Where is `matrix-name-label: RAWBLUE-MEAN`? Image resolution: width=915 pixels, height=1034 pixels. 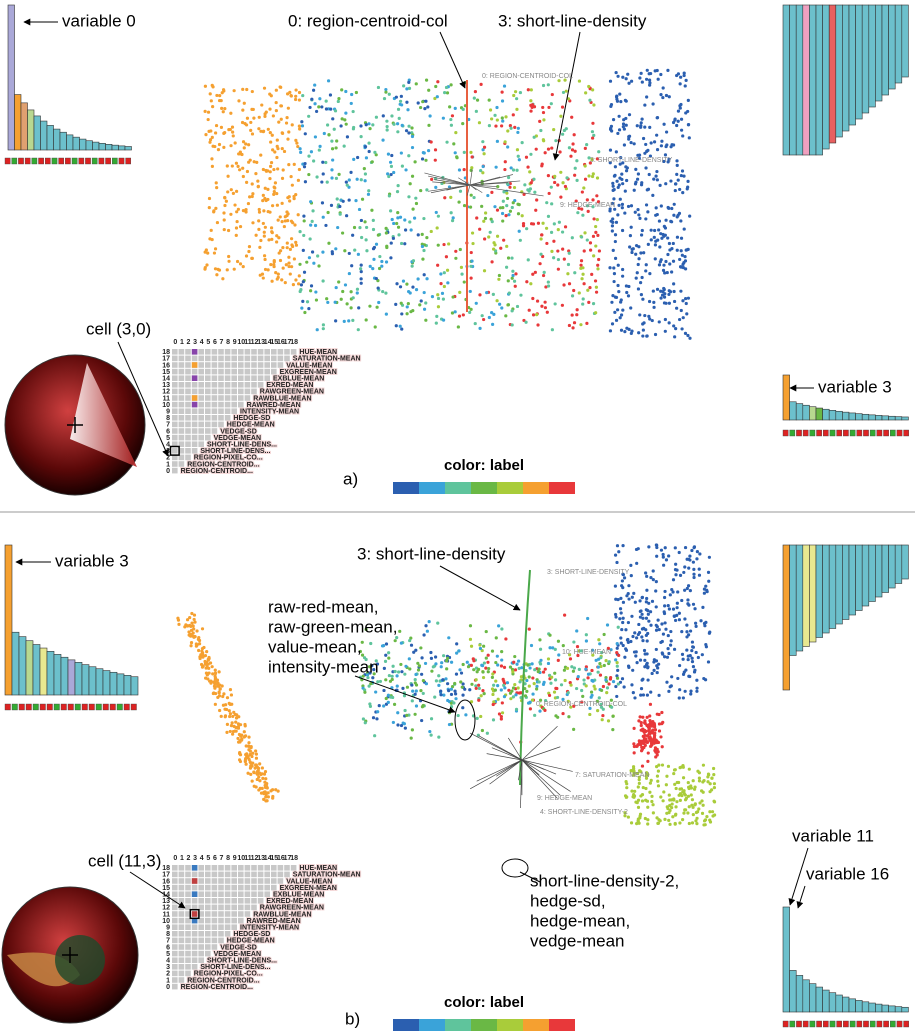
matrix-name-label: RAWBLUE-MEAN is located at coordinates (282, 398).